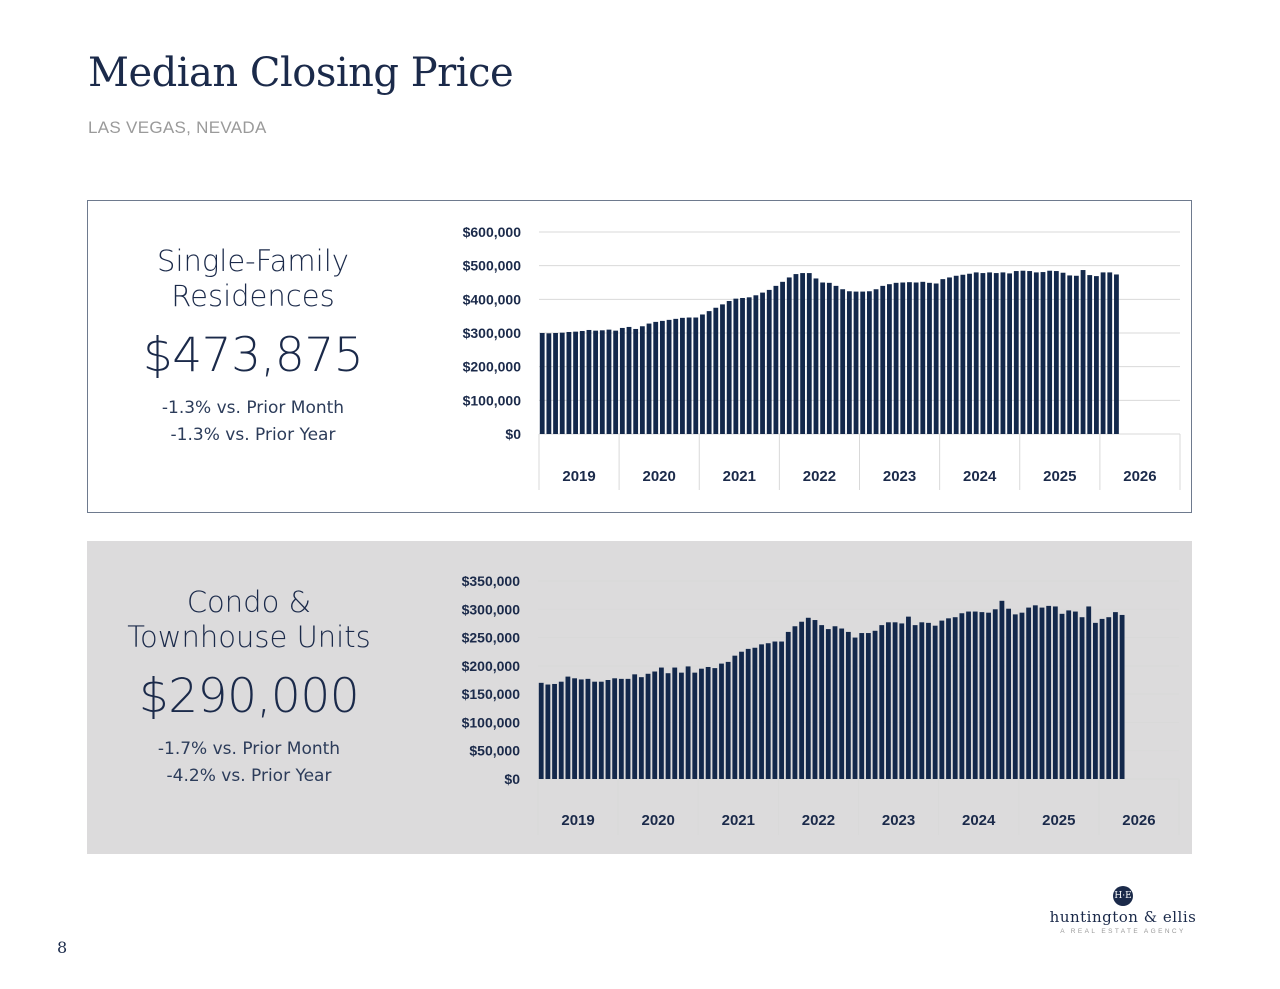  I want to click on y-tick-label: $350,000, so click(491, 581).